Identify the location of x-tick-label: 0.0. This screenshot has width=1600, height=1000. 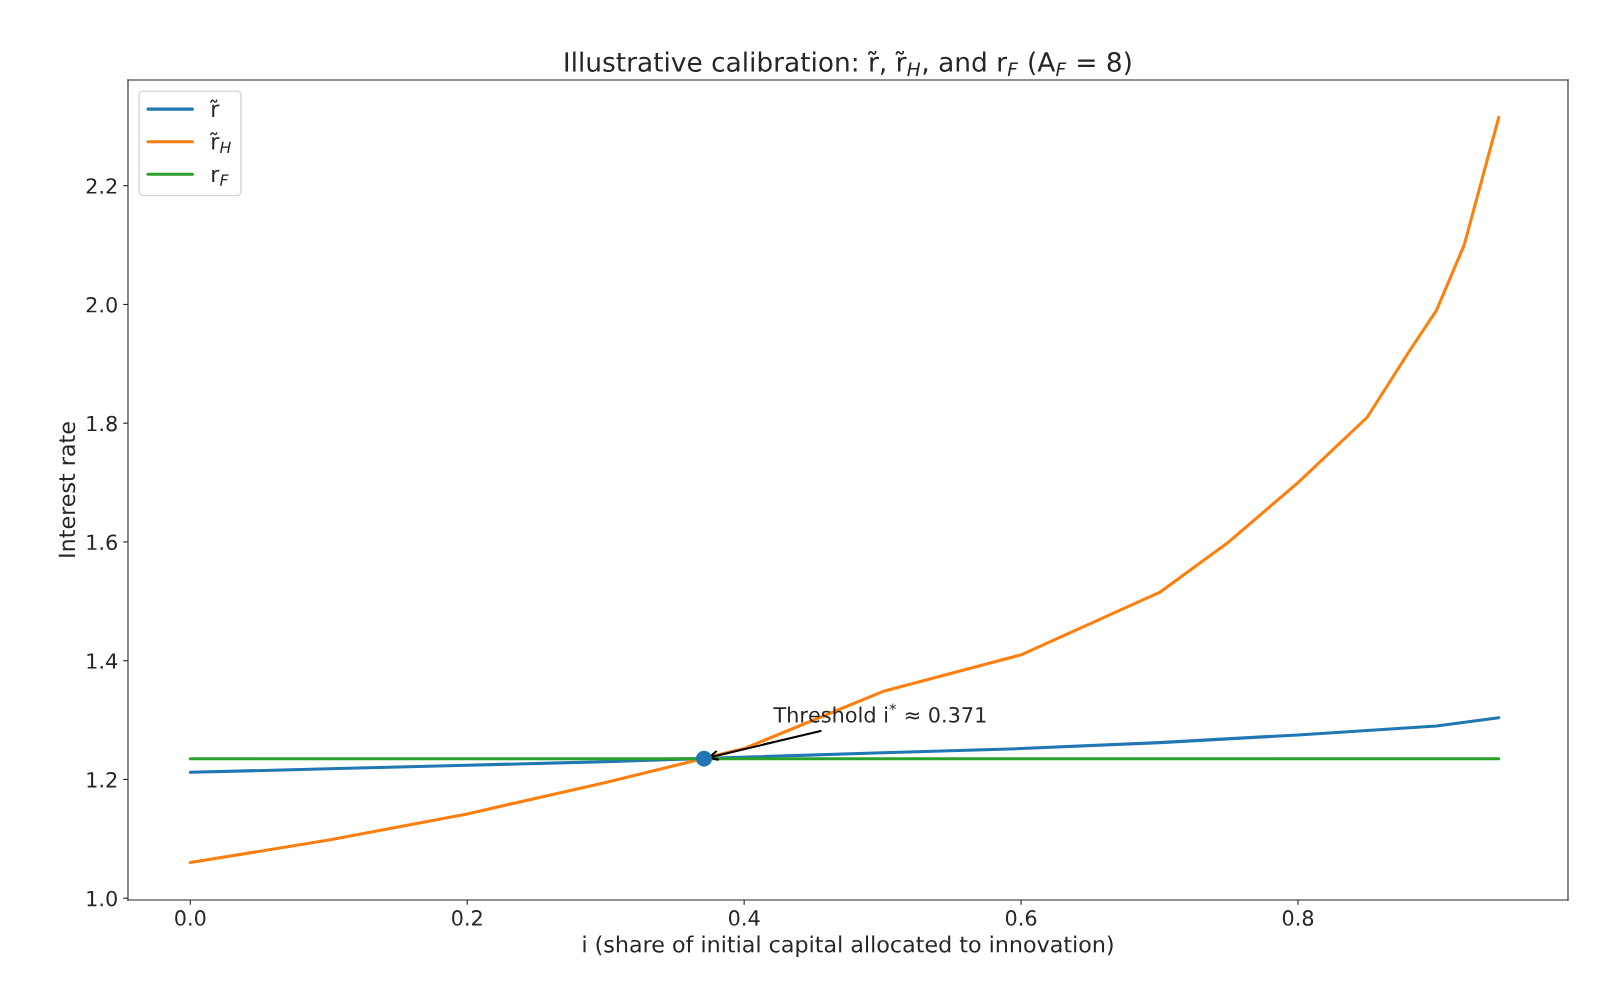
(190, 918).